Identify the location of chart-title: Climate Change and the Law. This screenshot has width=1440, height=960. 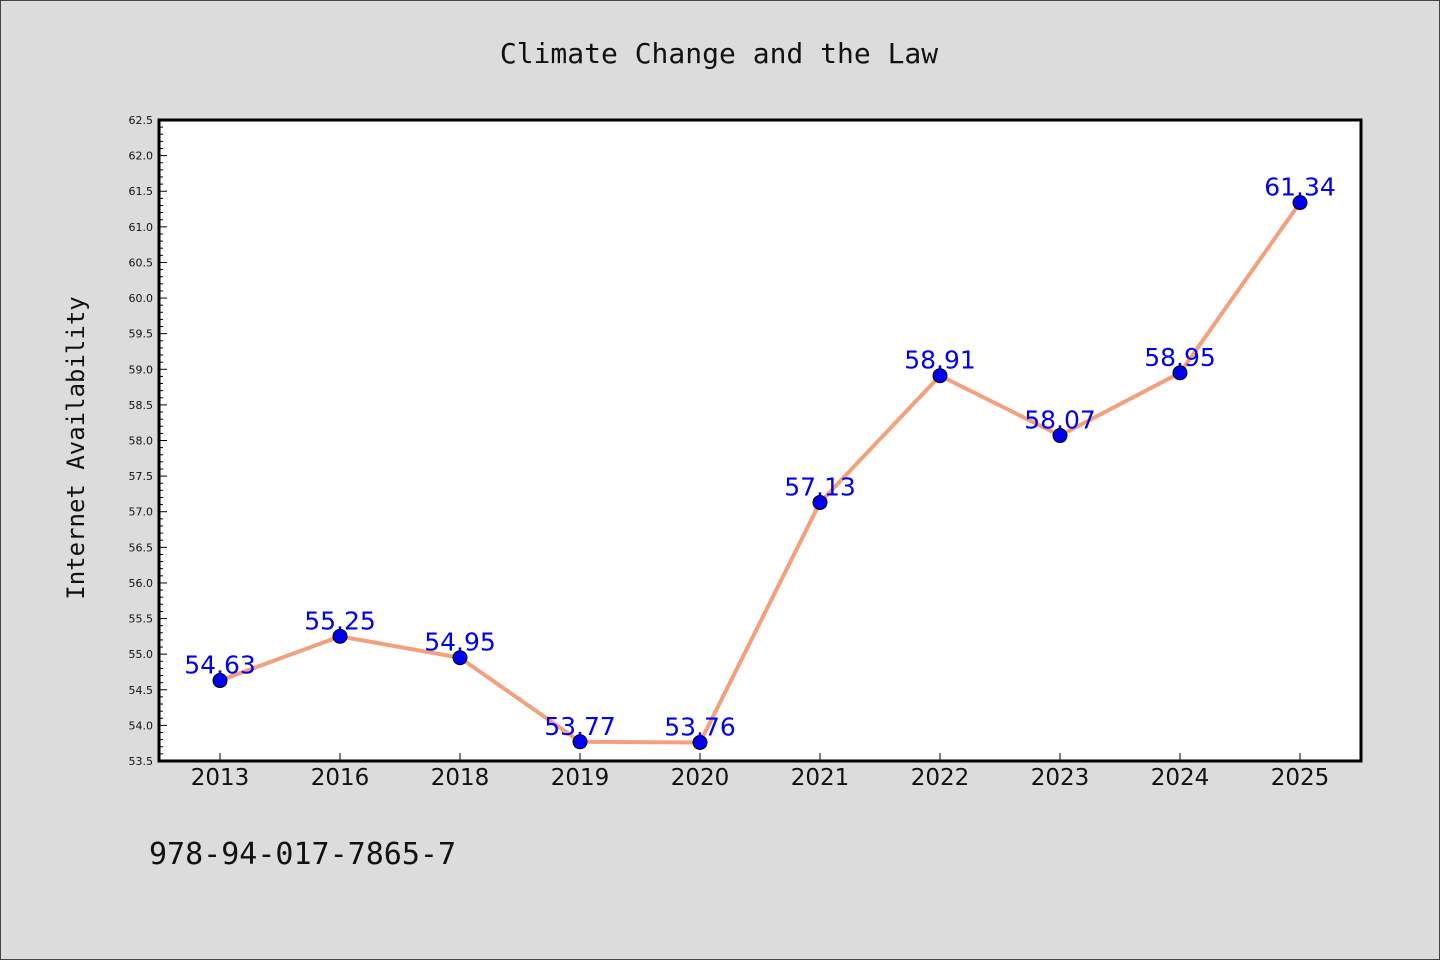
(719, 53).